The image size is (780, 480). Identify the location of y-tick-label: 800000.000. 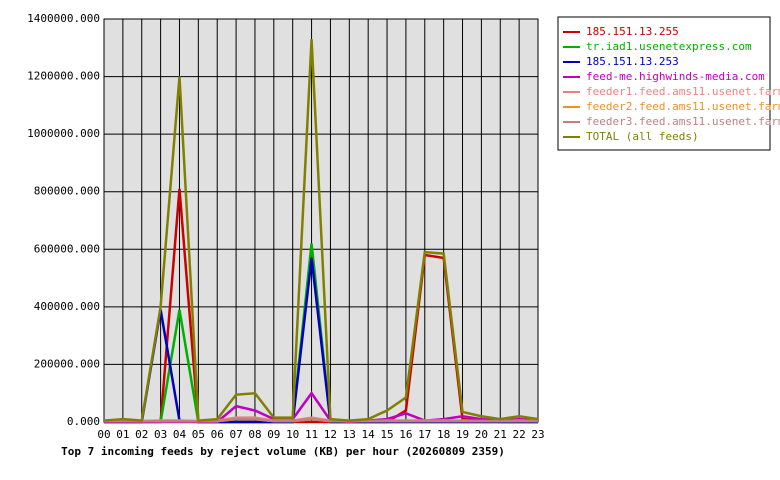
(67, 191).